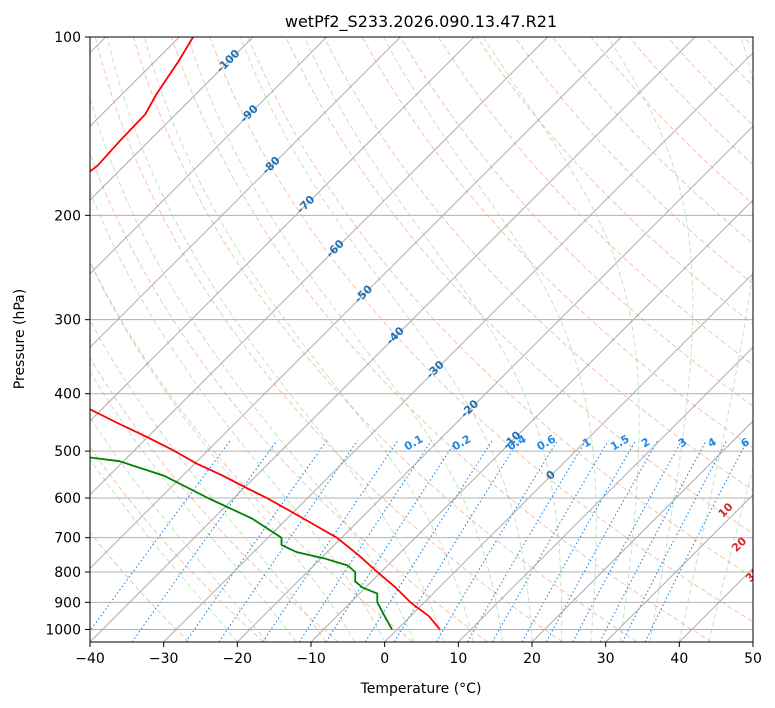 This screenshot has height=708, width=775. I want to click on moist-adiabat-label: 30, so click(753, 575).